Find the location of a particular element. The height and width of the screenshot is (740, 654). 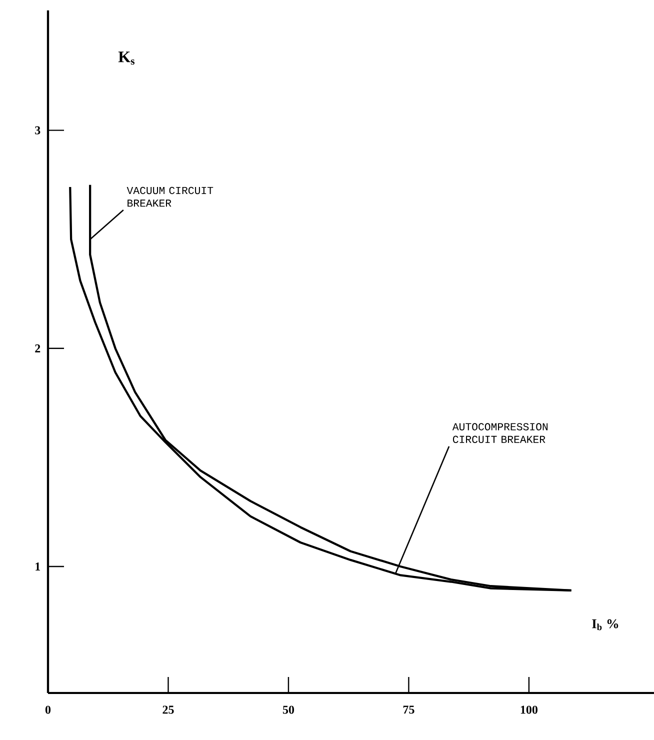

y-axis-title: K$_{s}$ is located at coordinates (126, 58).